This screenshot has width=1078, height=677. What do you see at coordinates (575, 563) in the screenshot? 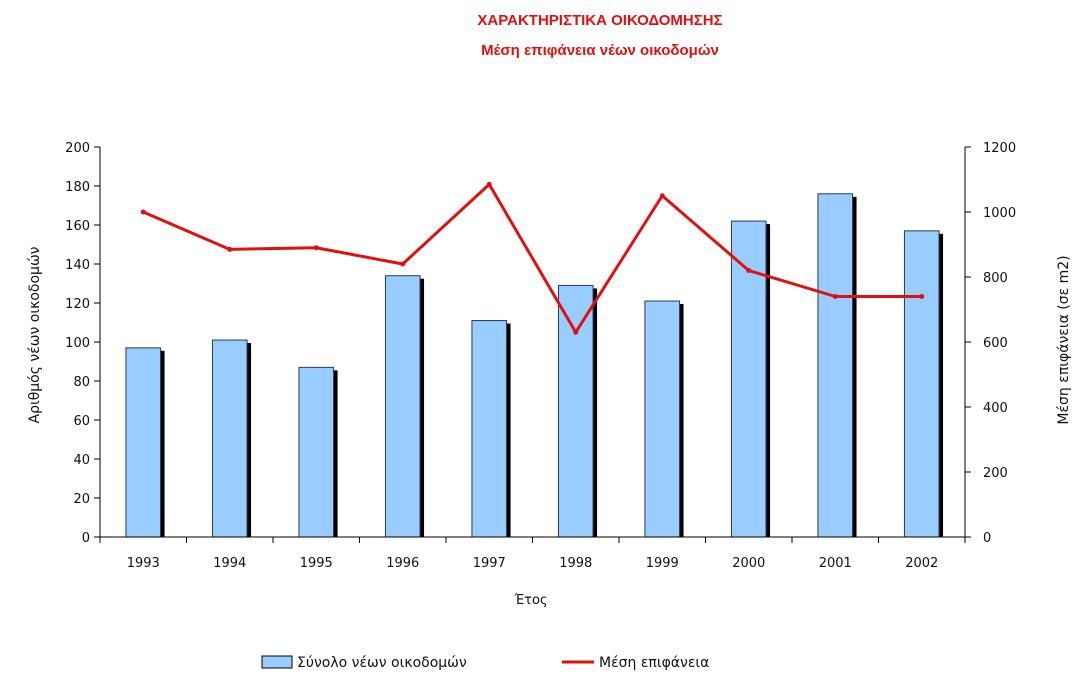
I see `x-tick-label: 1998` at bounding box center [575, 563].